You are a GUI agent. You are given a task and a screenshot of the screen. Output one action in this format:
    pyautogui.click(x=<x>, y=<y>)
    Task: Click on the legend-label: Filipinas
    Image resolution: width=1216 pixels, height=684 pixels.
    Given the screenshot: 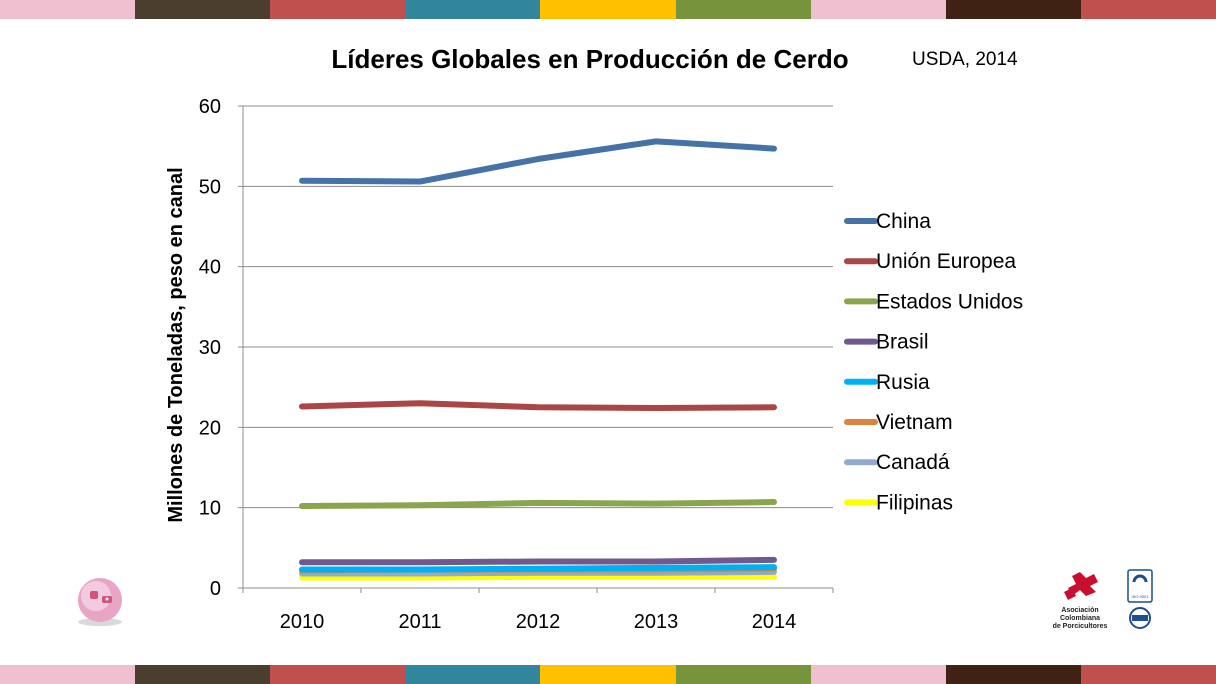 What is the action you would take?
    pyautogui.click(x=914, y=502)
    